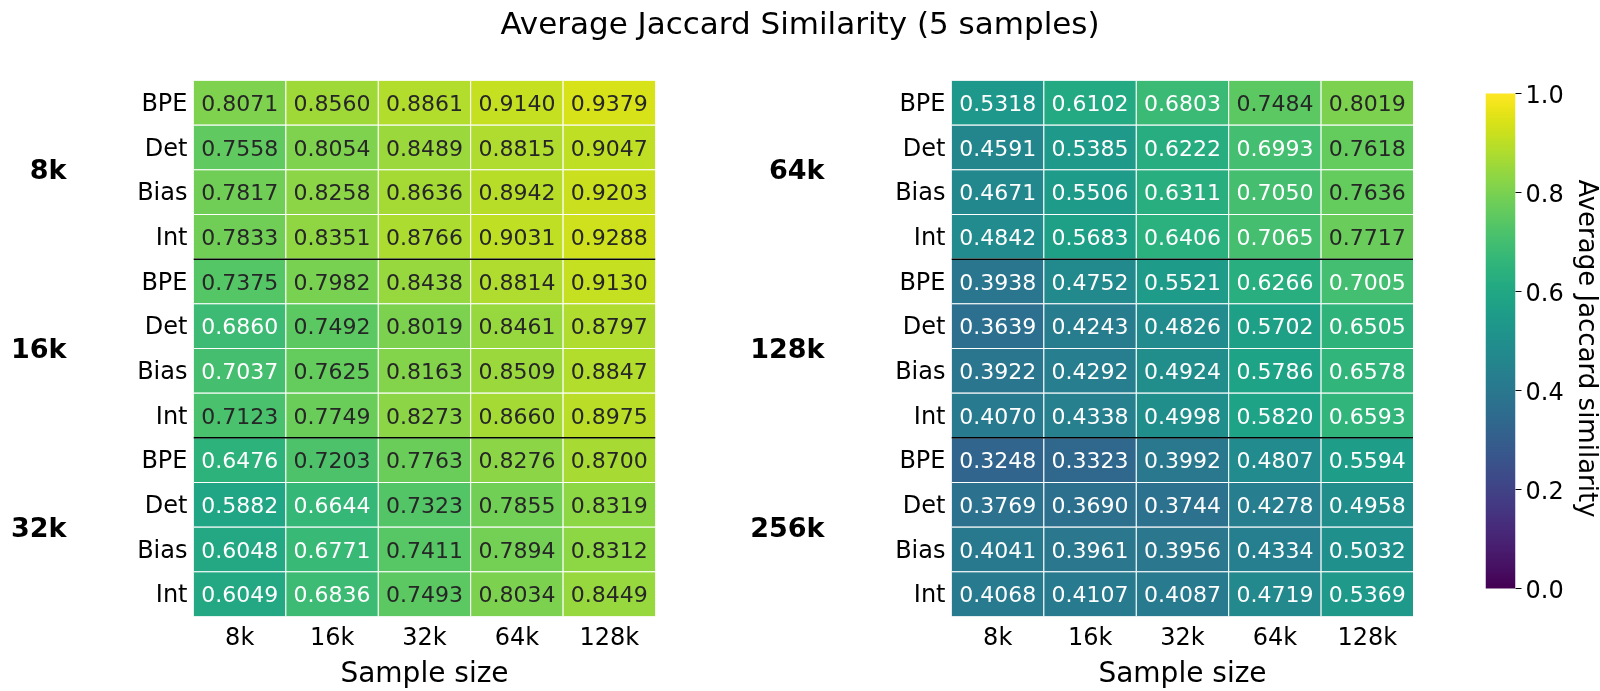 The height and width of the screenshot is (691, 1600). I want to click on data-label: 0.4334, so click(1275, 550).